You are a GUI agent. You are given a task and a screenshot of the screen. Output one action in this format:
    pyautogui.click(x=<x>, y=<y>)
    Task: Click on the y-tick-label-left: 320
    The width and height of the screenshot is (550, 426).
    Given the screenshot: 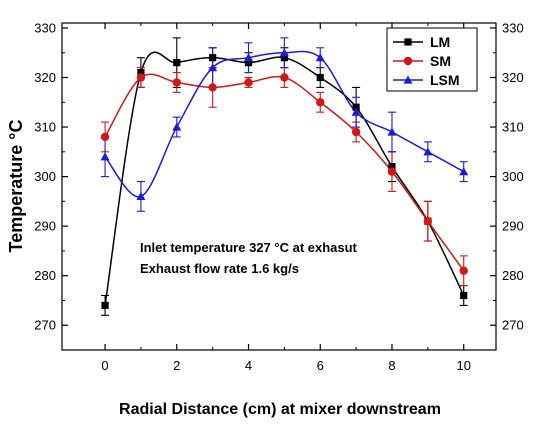 What is the action you would take?
    pyautogui.click(x=45, y=77)
    